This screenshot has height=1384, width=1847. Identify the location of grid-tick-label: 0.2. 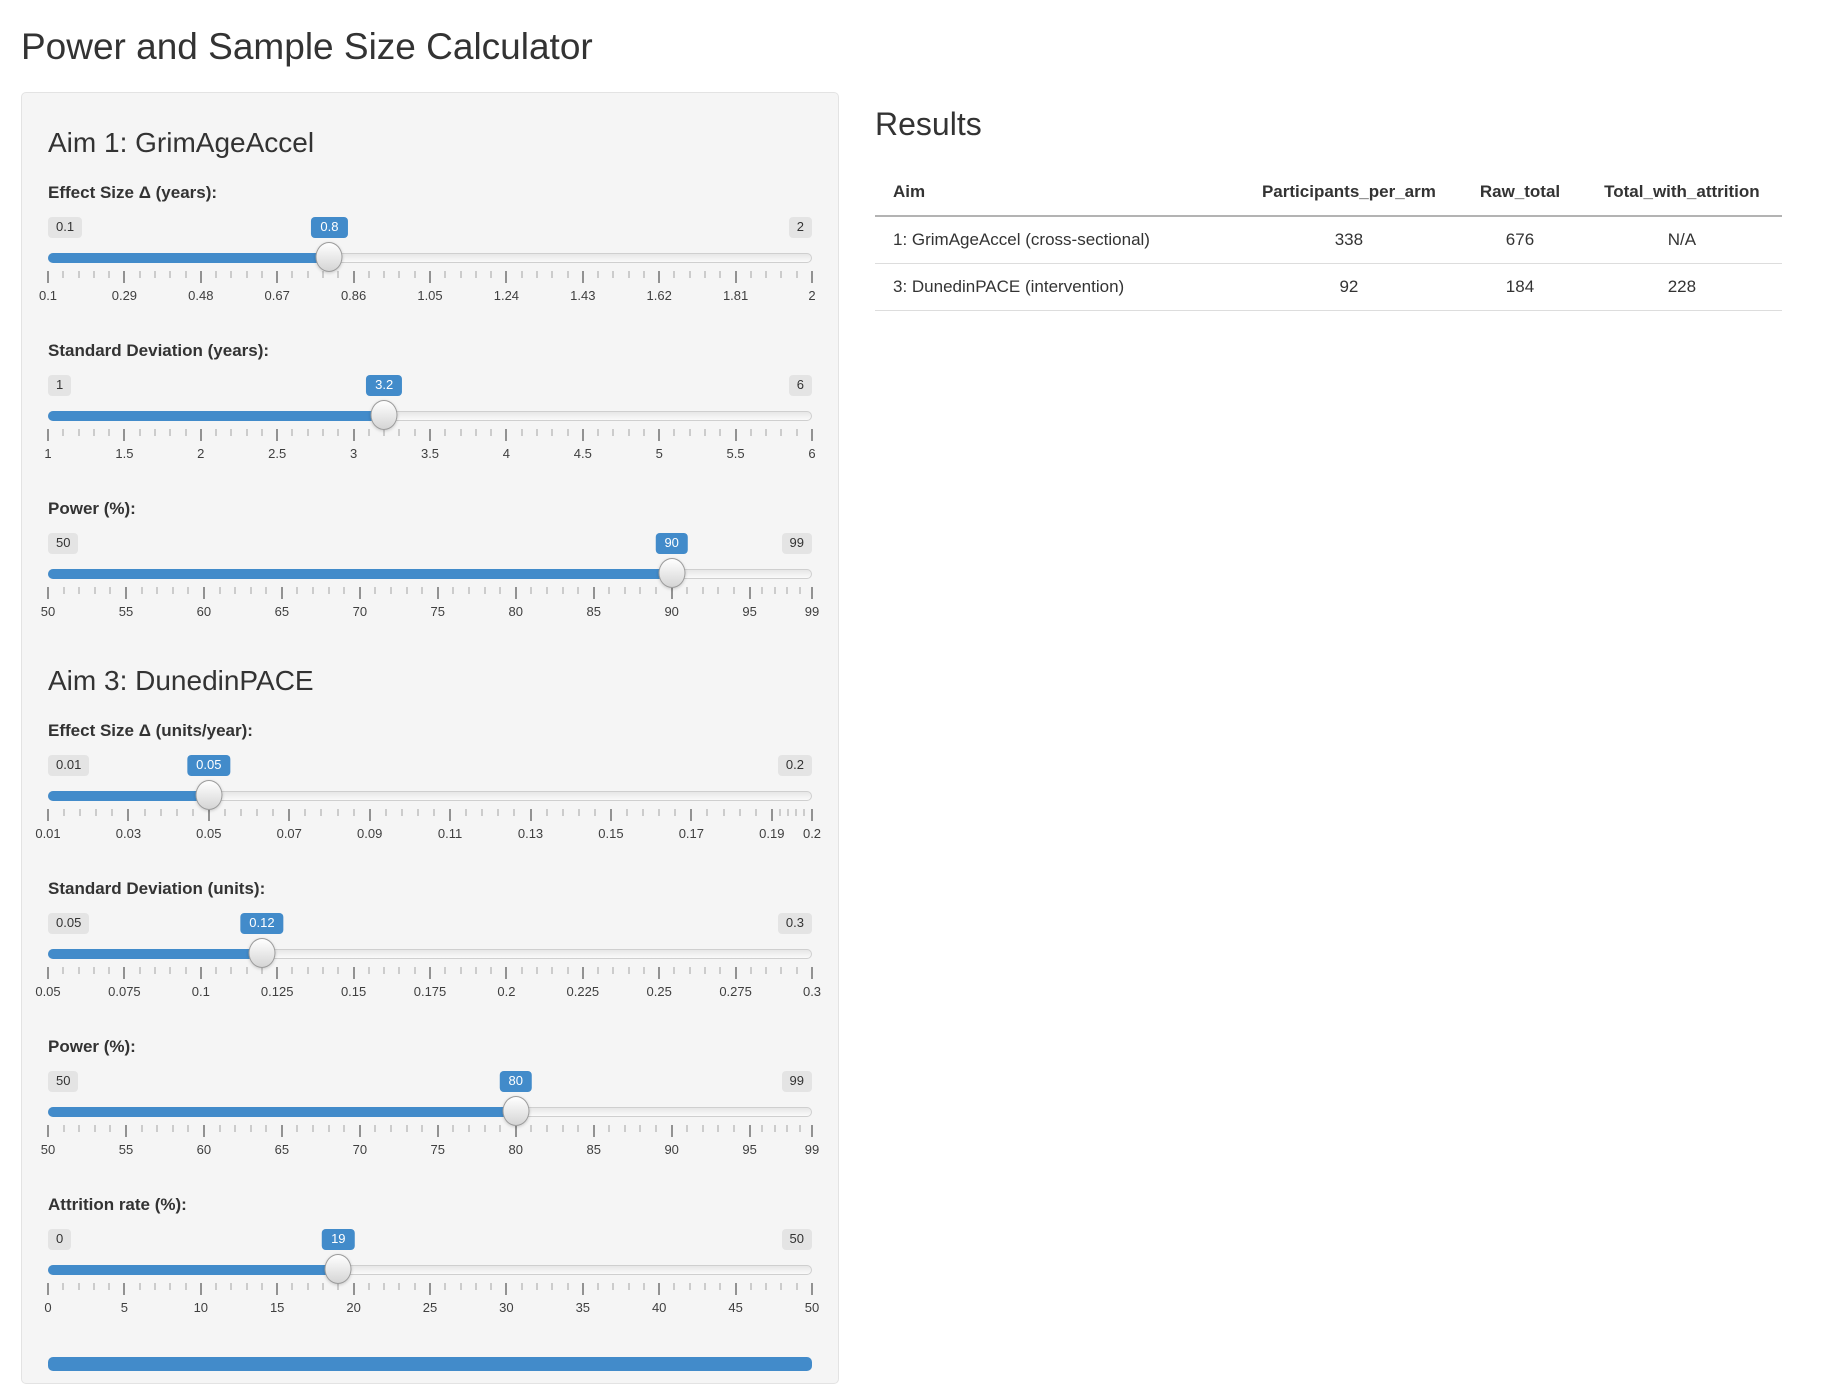
(506, 991).